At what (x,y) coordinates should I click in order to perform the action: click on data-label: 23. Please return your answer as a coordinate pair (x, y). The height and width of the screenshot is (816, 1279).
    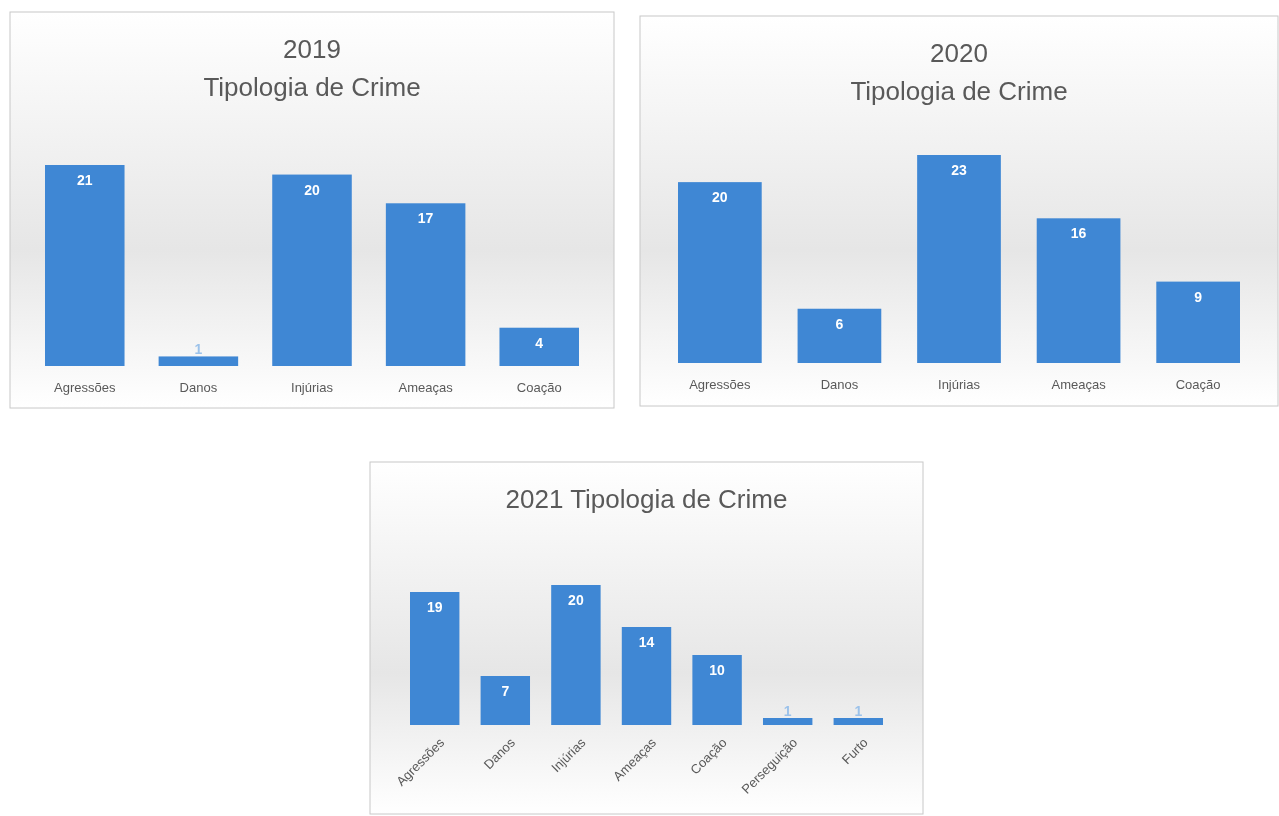
    Looking at the image, I should click on (959, 170).